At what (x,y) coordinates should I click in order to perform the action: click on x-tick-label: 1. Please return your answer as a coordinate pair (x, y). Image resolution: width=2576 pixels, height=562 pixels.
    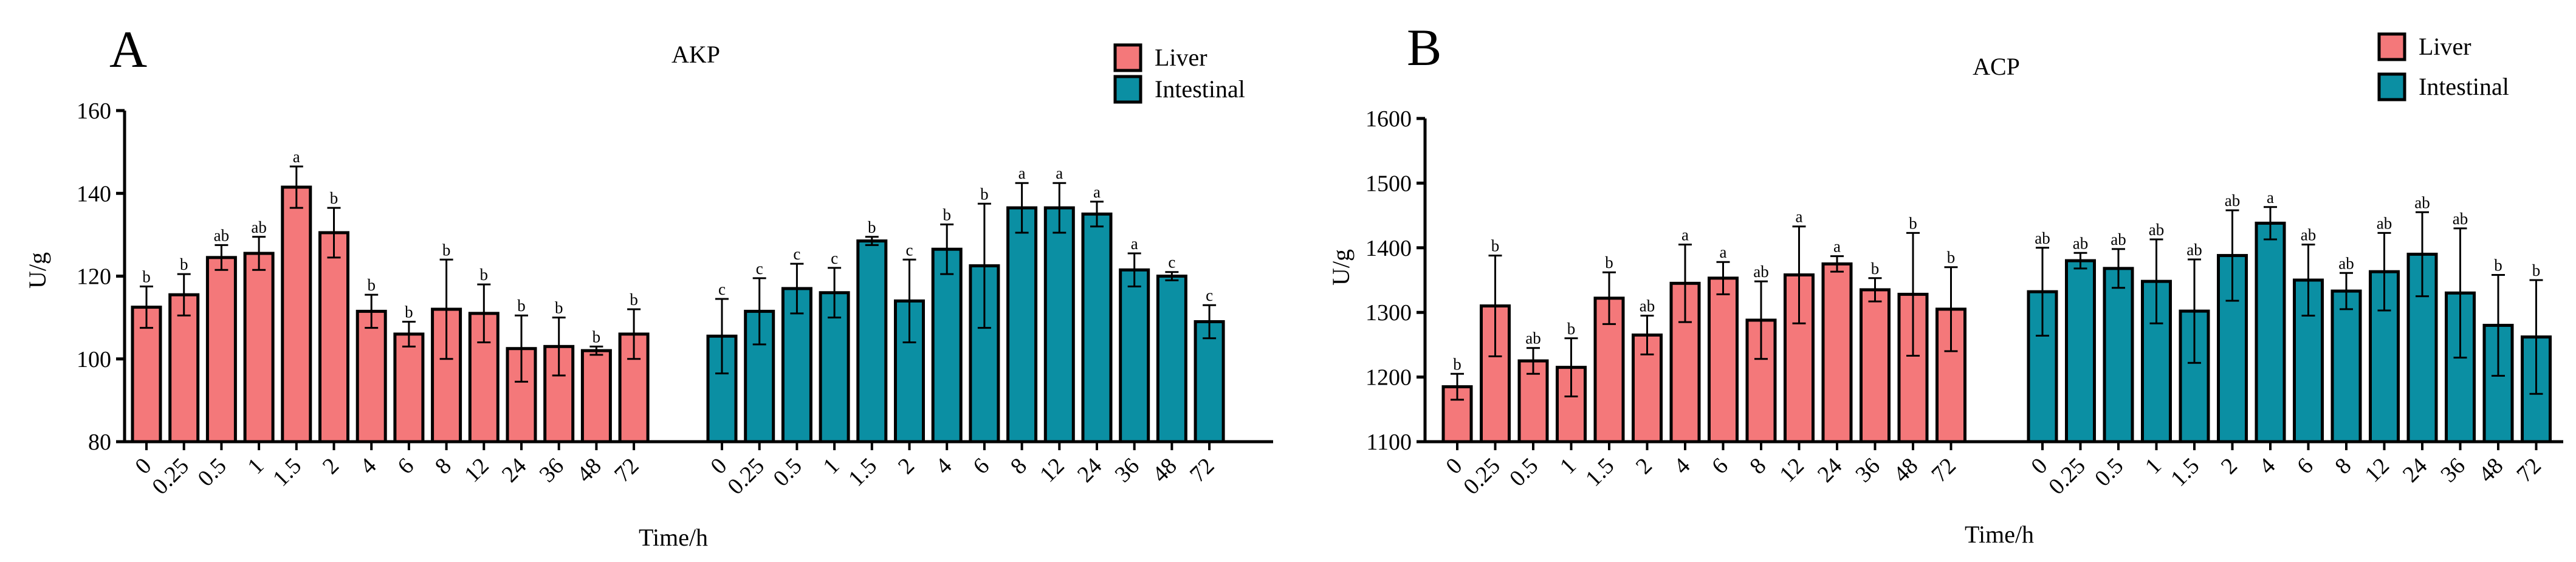
    Looking at the image, I should click on (831, 466).